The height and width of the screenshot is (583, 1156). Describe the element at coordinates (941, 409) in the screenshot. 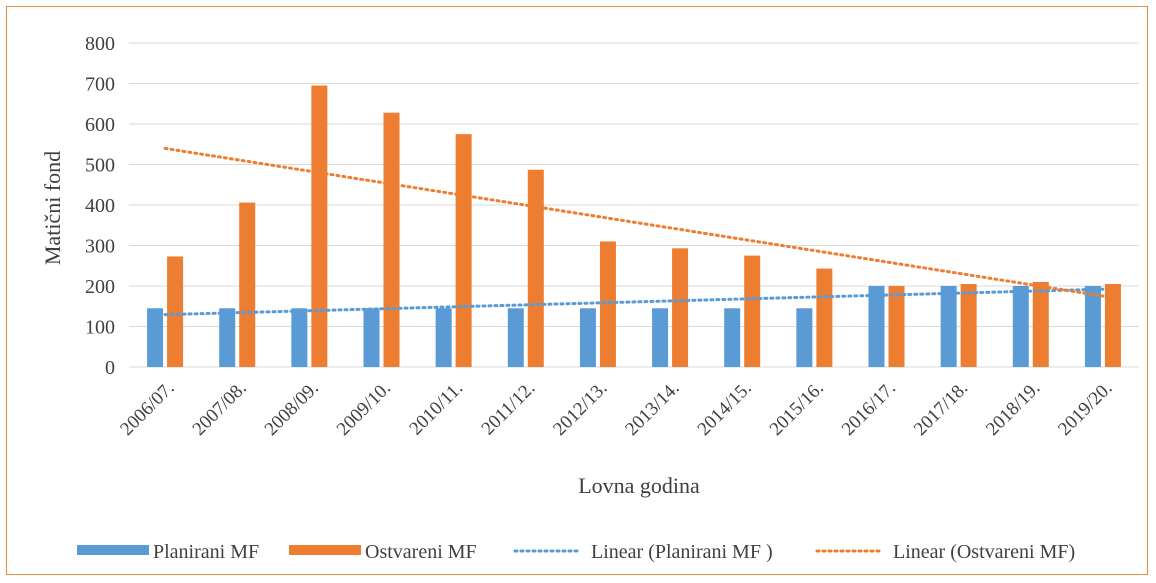

I see `x-tick-label: 2017/18.` at that location.